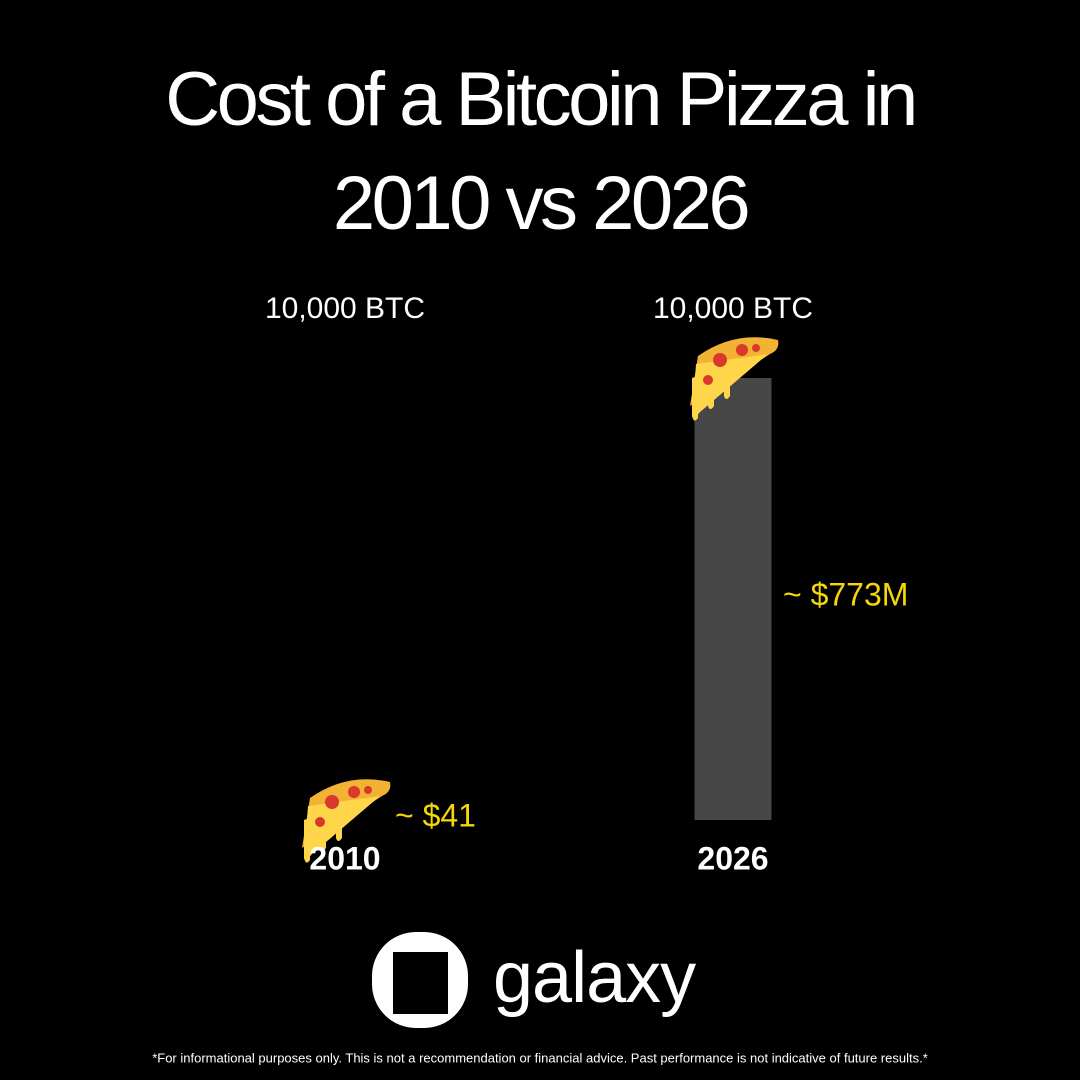 The height and width of the screenshot is (1080, 1080). I want to click on x-tick-label: 2010, so click(344, 858).